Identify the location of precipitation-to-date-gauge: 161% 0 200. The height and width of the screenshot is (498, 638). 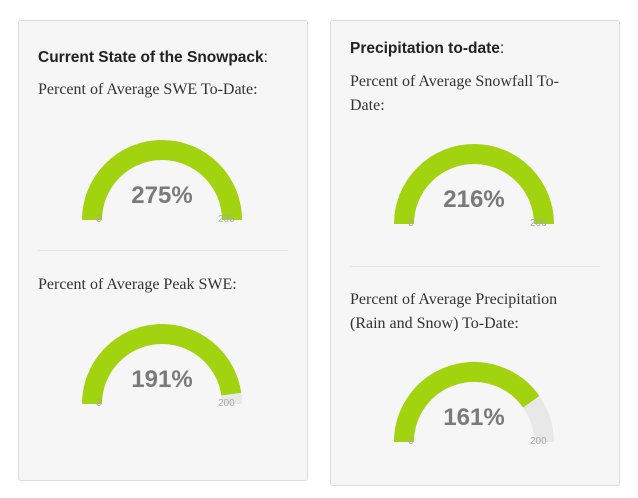
(484, 408).